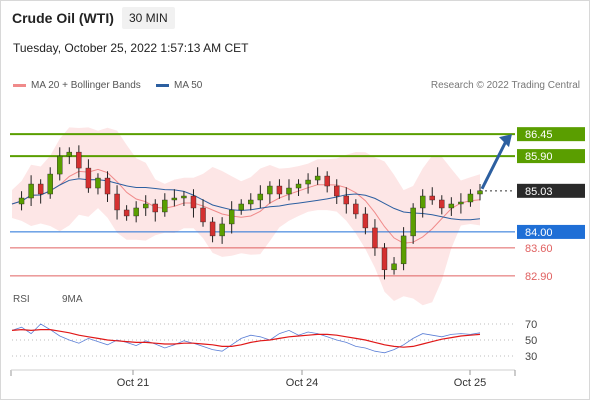 The width and height of the screenshot is (590, 400). What do you see at coordinates (295, 18) in the screenshot?
I see `chart-header: Crude Oil (WTI) 30 MIN` at bounding box center [295, 18].